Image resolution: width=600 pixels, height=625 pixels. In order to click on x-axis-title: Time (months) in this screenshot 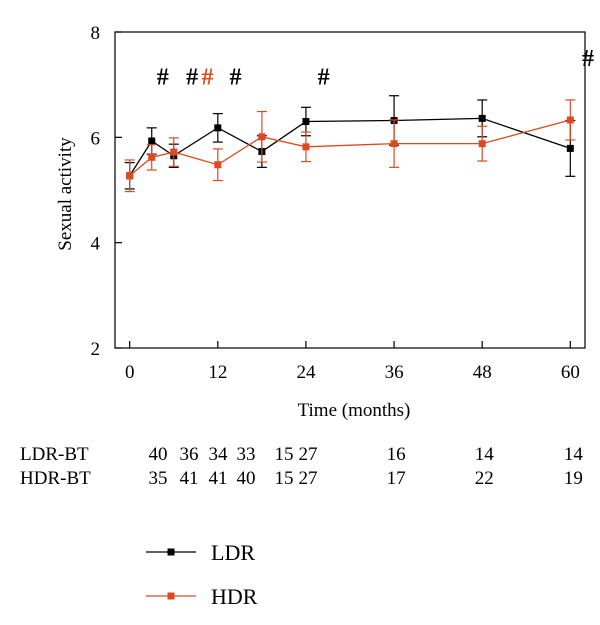, I will do `click(354, 410)`.